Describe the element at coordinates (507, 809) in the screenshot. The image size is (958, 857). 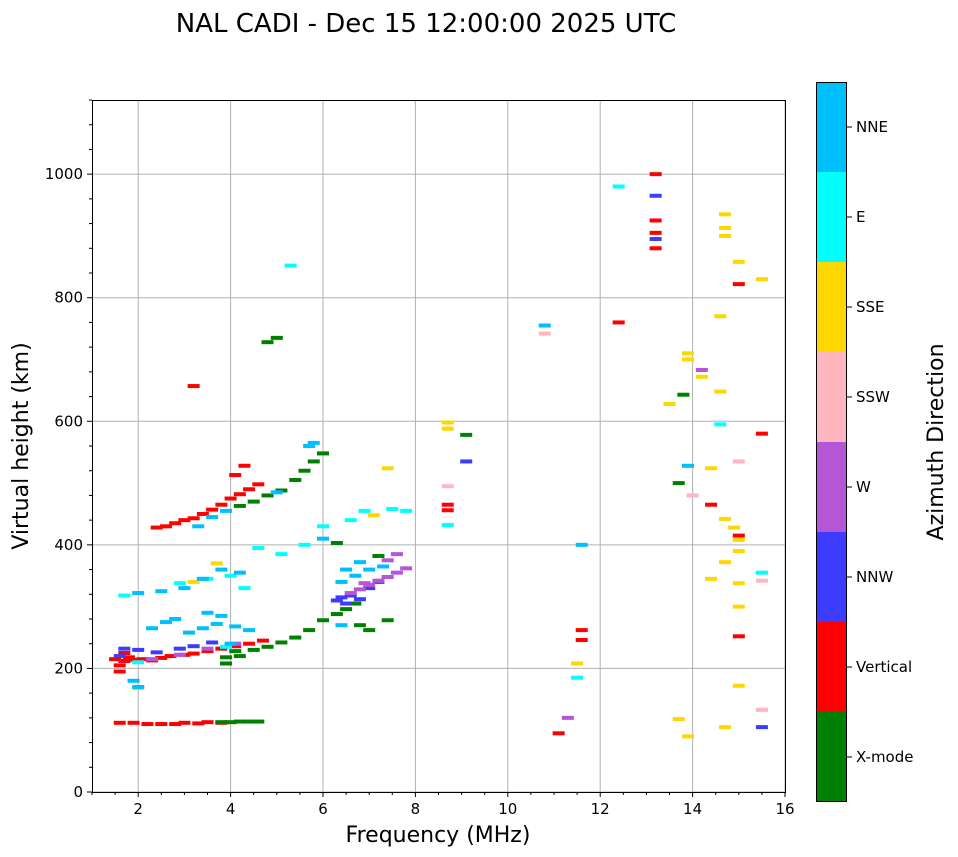
I see `x-tick-label: 10` at that location.